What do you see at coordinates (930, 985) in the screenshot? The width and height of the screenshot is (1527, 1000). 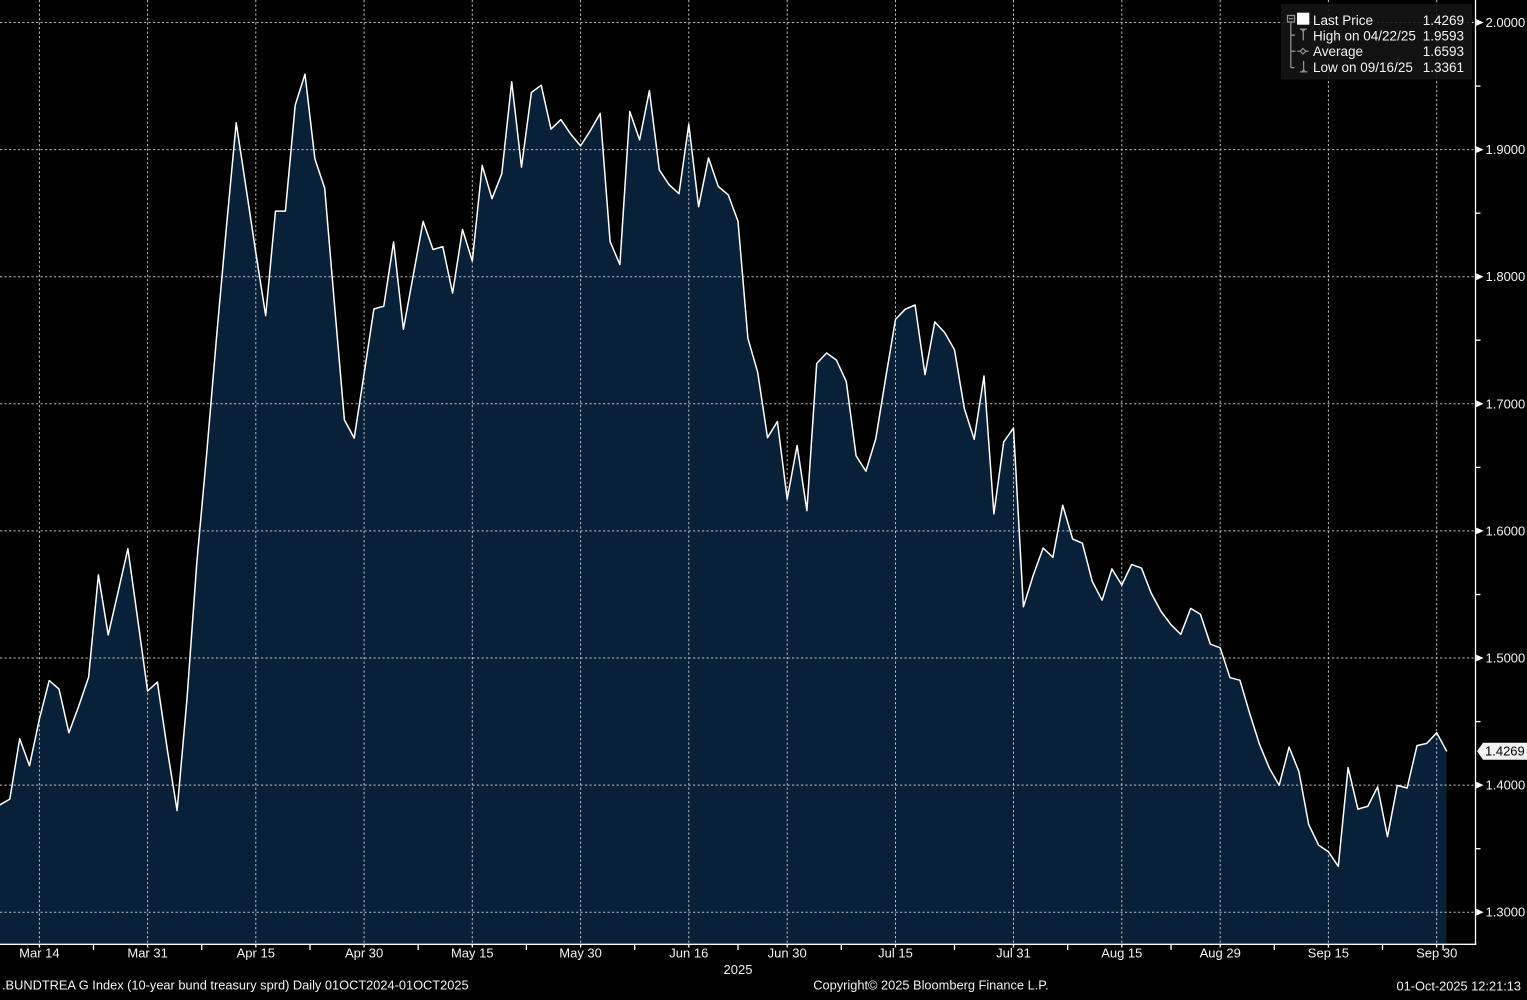 I see `svg-text:Copyright© 2025 Bloomberg Fina: Copyright© 2025 Bloomberg Finance L.P.` at bounding box center [930, 985].